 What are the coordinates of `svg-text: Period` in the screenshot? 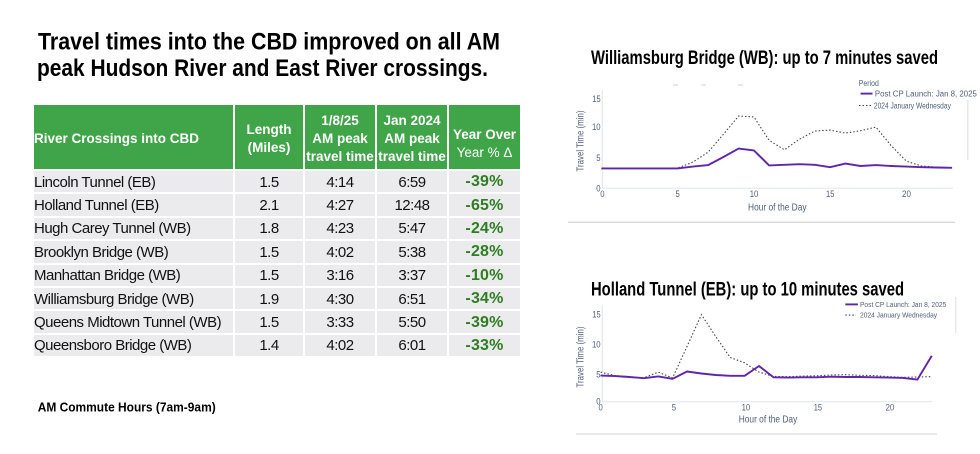 It's located at (869, 83).